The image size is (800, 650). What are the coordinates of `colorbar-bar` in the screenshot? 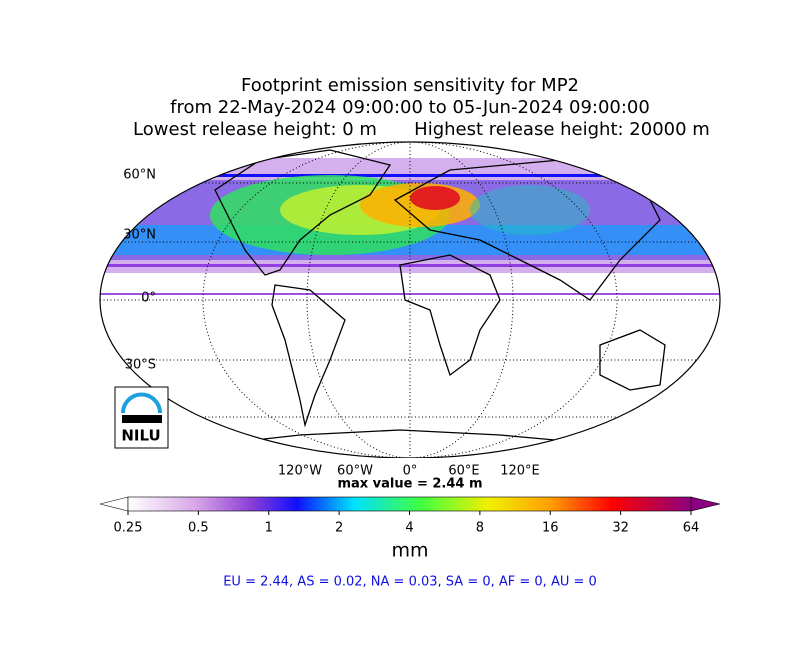 It's located at (409, 504).